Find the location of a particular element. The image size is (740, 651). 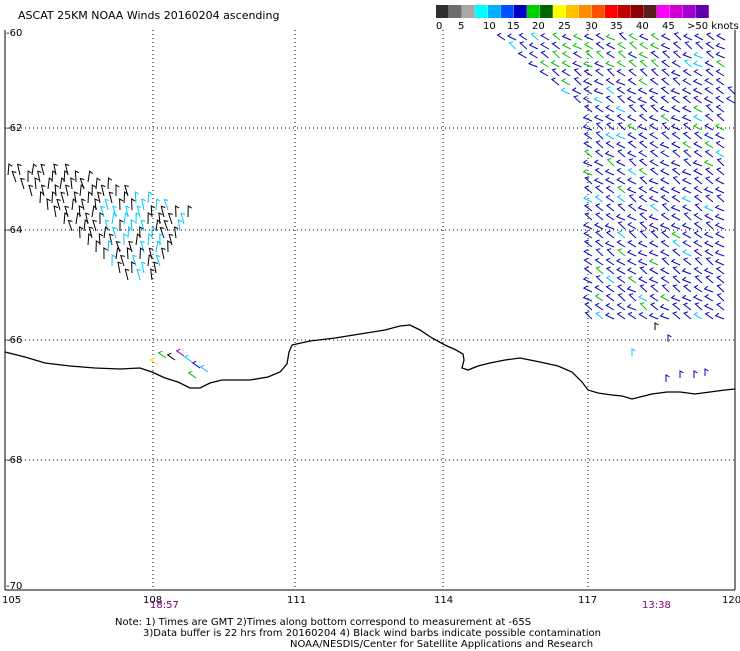

legend-label-40: 40 is located at coordinates (642, 26).